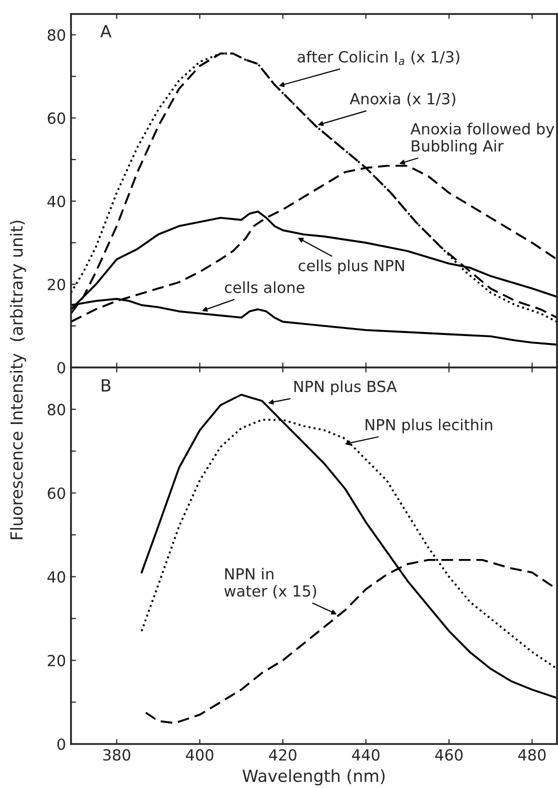 The image size is (558, 788). Describe the element at coordinates (106, 31) in the screenshot. I see `text: A` at that location.